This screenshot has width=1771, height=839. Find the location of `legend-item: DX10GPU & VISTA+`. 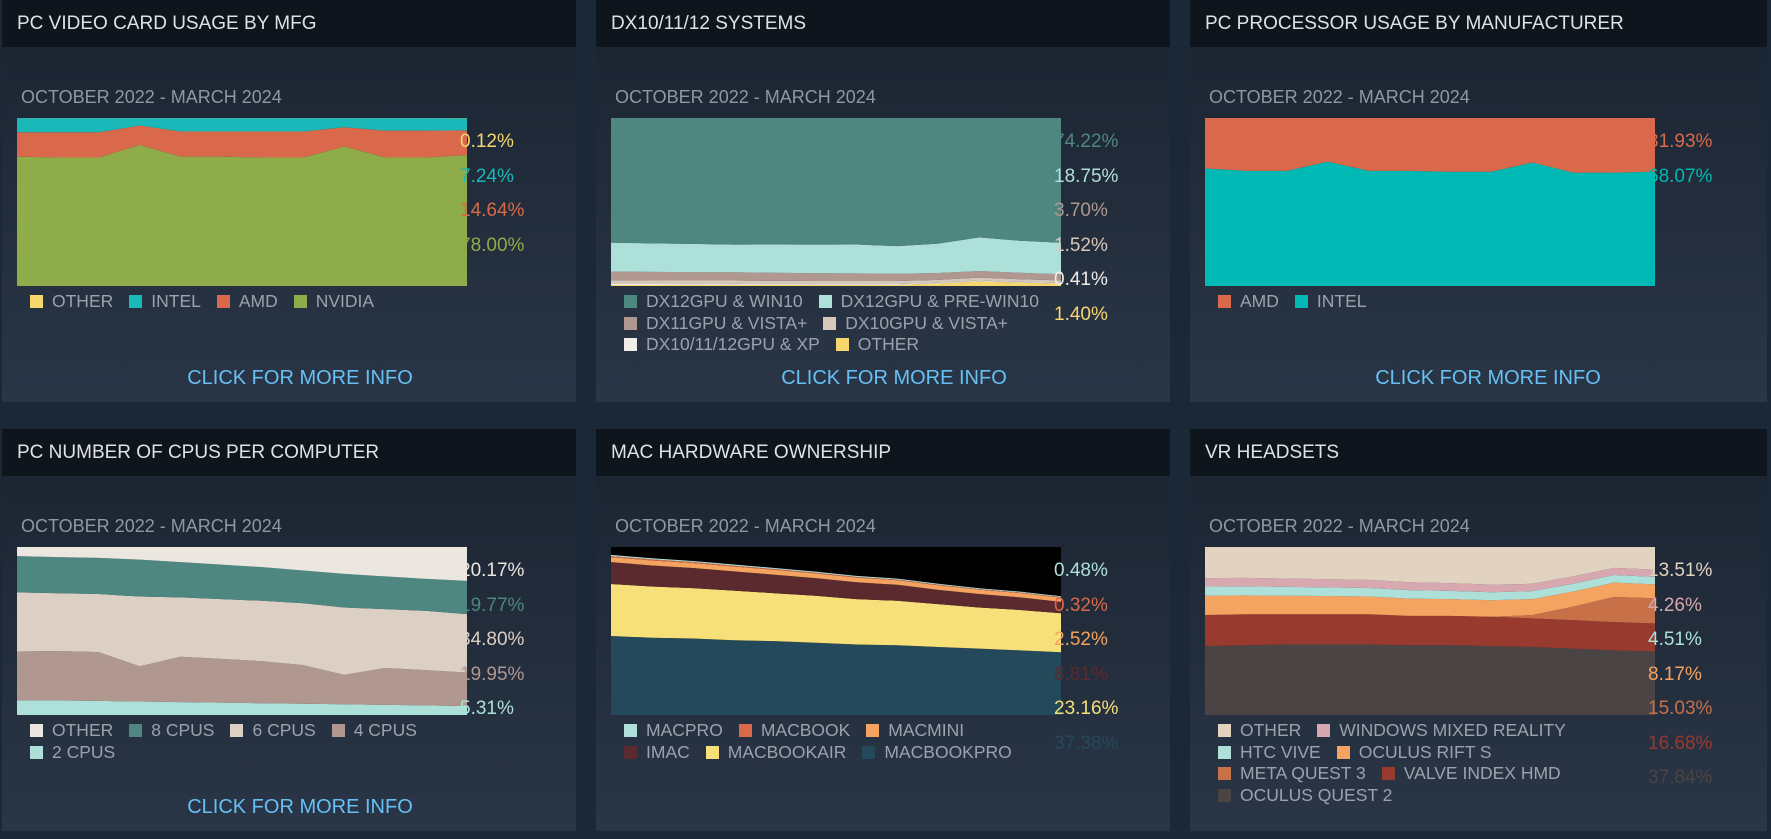

legend-item: DX10GPU & VISTA+ is located at coordinates (915, 324).